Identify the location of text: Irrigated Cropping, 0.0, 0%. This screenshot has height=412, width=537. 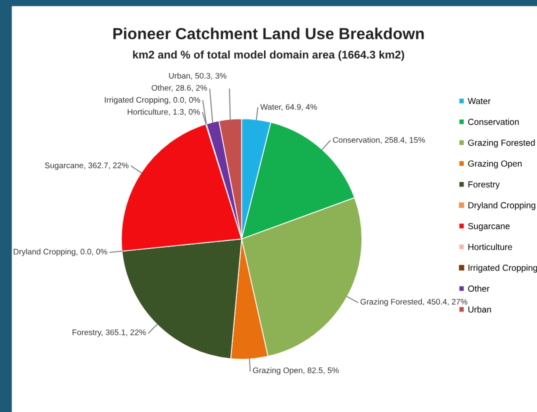
(152, 100).